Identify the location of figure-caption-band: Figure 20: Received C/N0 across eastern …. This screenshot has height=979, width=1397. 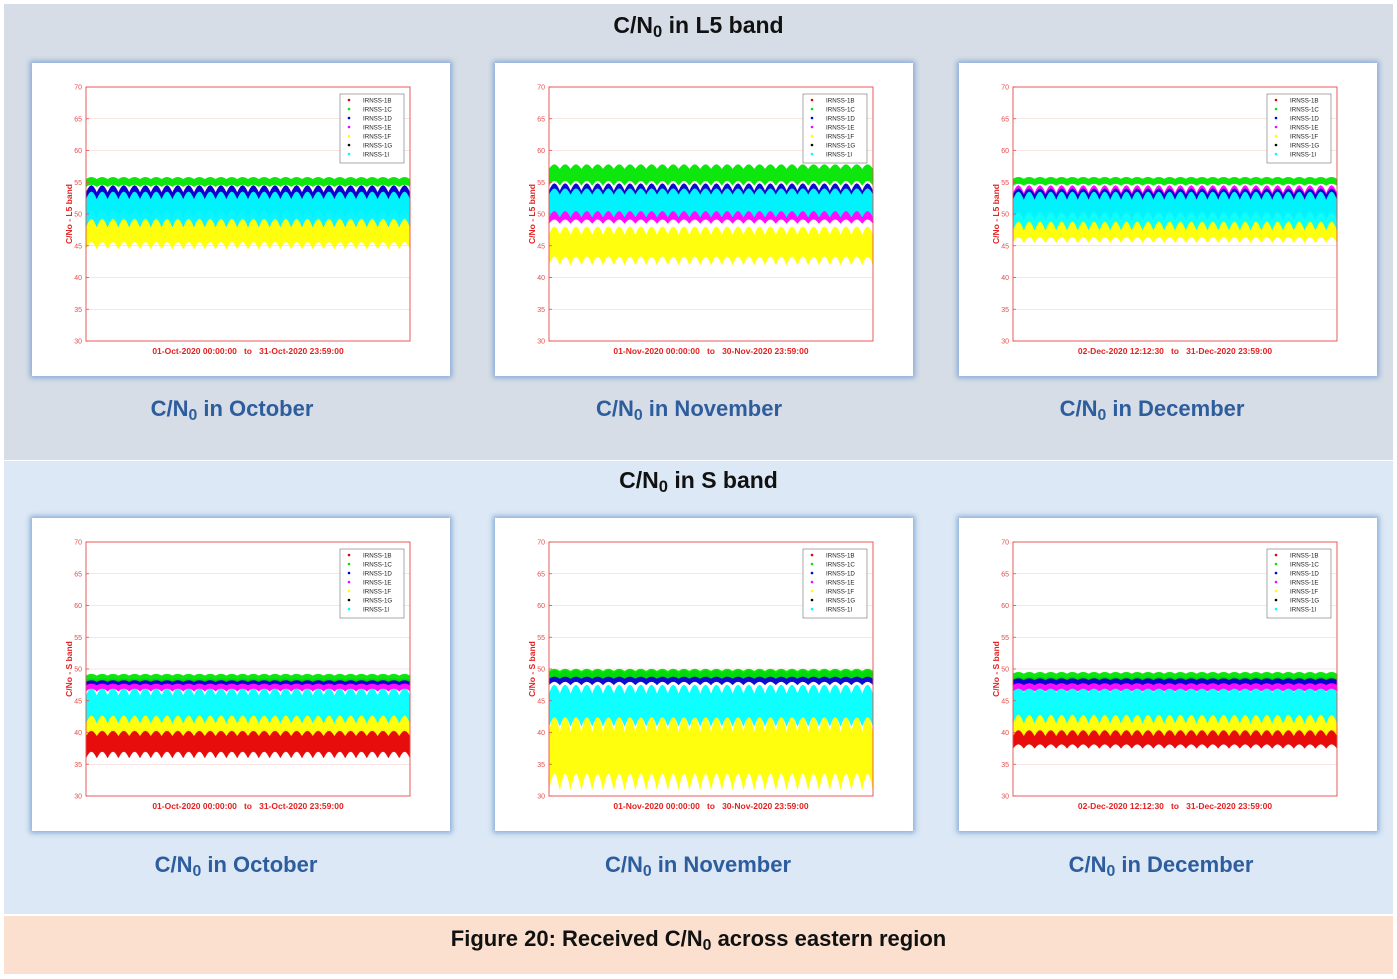
(698, 945).